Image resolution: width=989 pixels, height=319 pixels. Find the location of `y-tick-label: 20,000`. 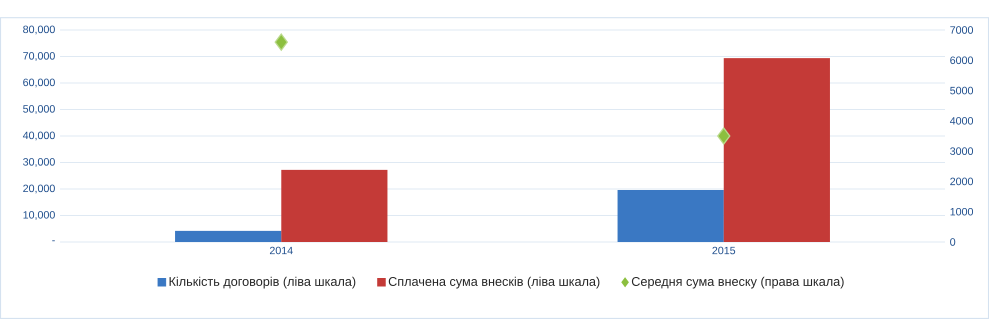

y-tick-label: 20,000 is located at coordinates (39, 189).